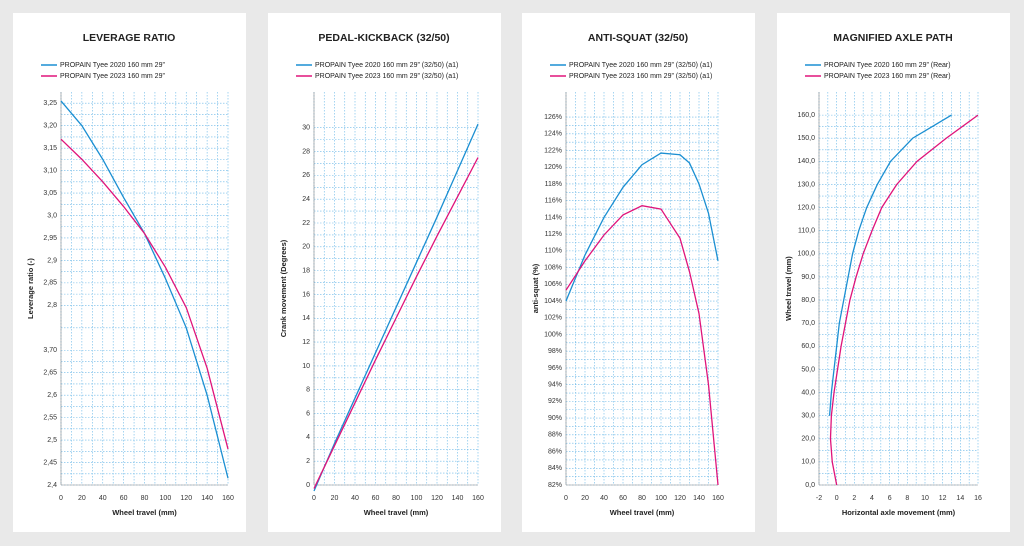 Image resolution: width=1024 pixels, height=546 pixels. Describe the element at coordinates (810, 485) in the screenshot. I see `y-tick-label: 0,0` at that location.